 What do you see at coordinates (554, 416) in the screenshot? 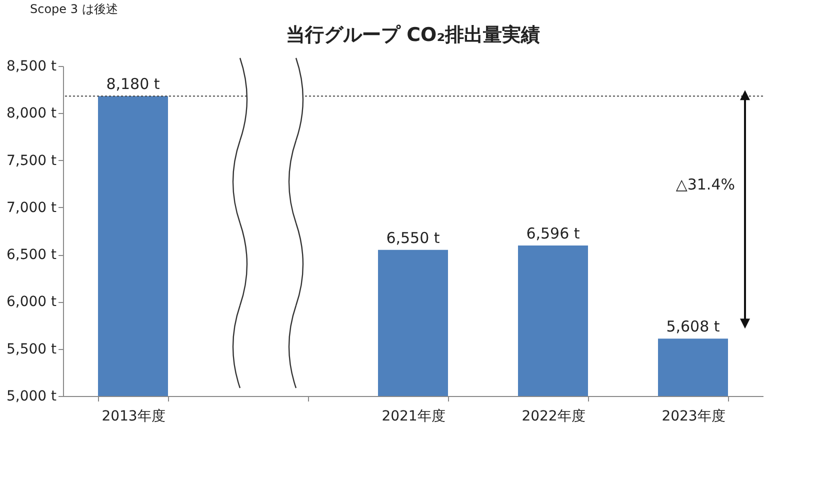
I see `x-tick-label: 2022年度` at bounding box center [554, 416].